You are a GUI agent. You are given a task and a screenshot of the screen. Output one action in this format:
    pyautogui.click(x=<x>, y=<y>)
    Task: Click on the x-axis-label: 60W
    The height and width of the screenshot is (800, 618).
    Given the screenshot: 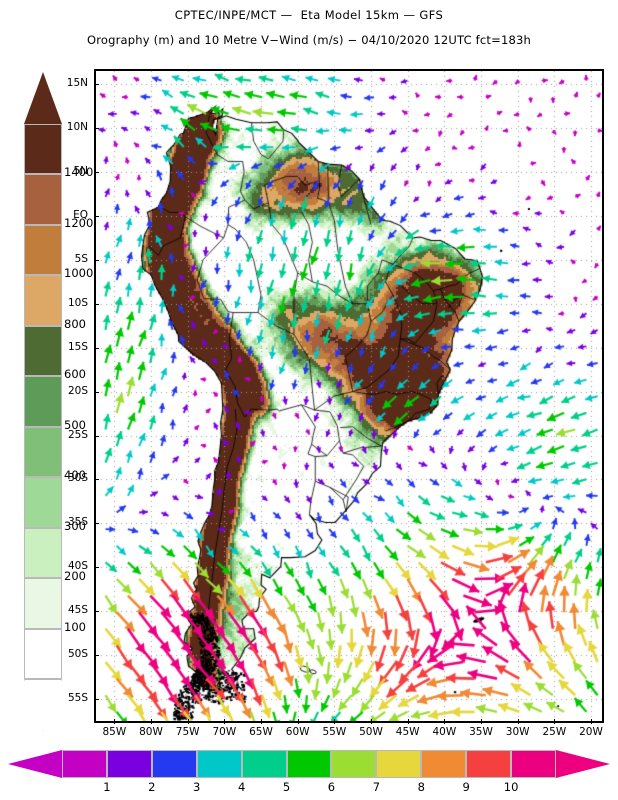 What is the action you would take?
    pyautogui.click(x=297, y=732)
    